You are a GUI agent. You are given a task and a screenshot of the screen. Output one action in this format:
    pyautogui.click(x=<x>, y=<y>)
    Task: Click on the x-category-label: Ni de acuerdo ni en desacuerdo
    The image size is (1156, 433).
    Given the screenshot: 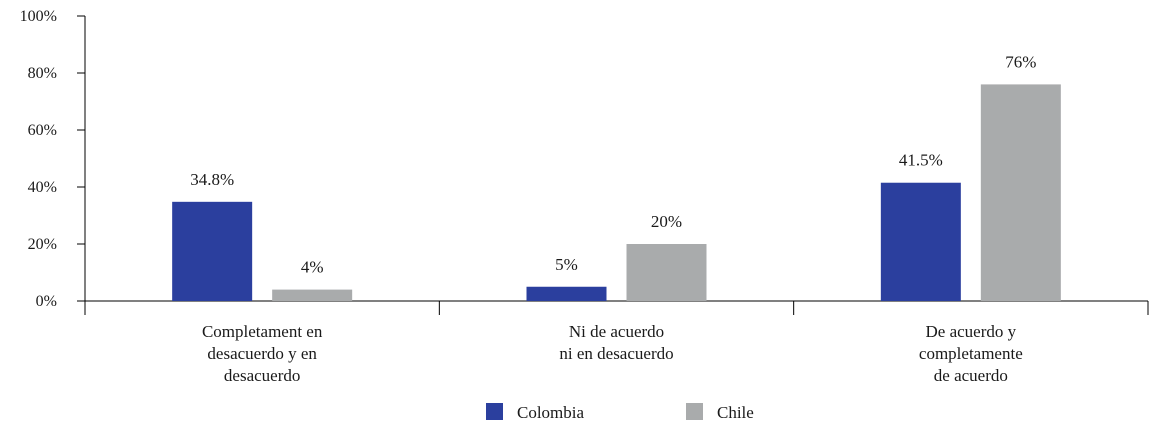 What is the action you would take?
    pyautogui.click(x=616, y=342)
    